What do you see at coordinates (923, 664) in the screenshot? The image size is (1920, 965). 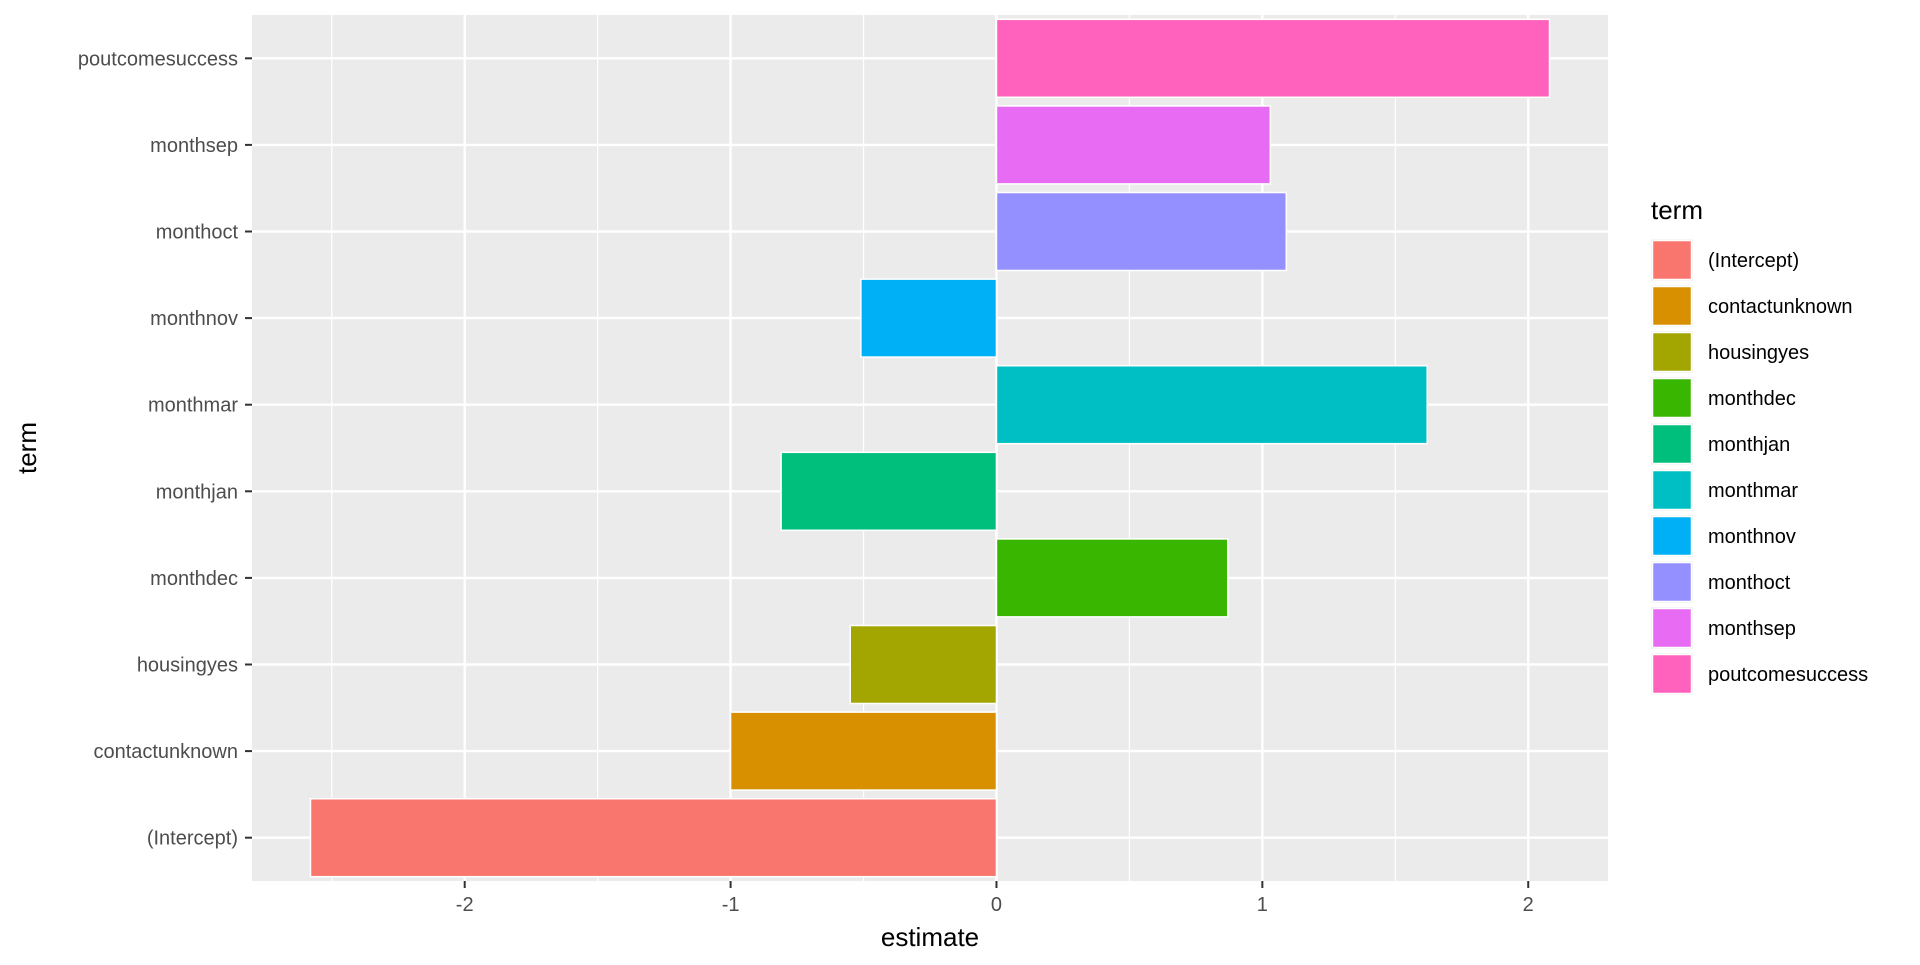 I see `bar-housingyes` at bounding box center [923, 664].